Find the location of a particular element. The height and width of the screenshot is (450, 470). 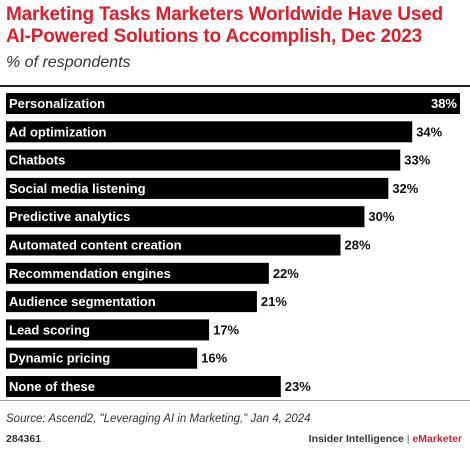

bar-audience-segmentation is located at coordinates (131, 302).